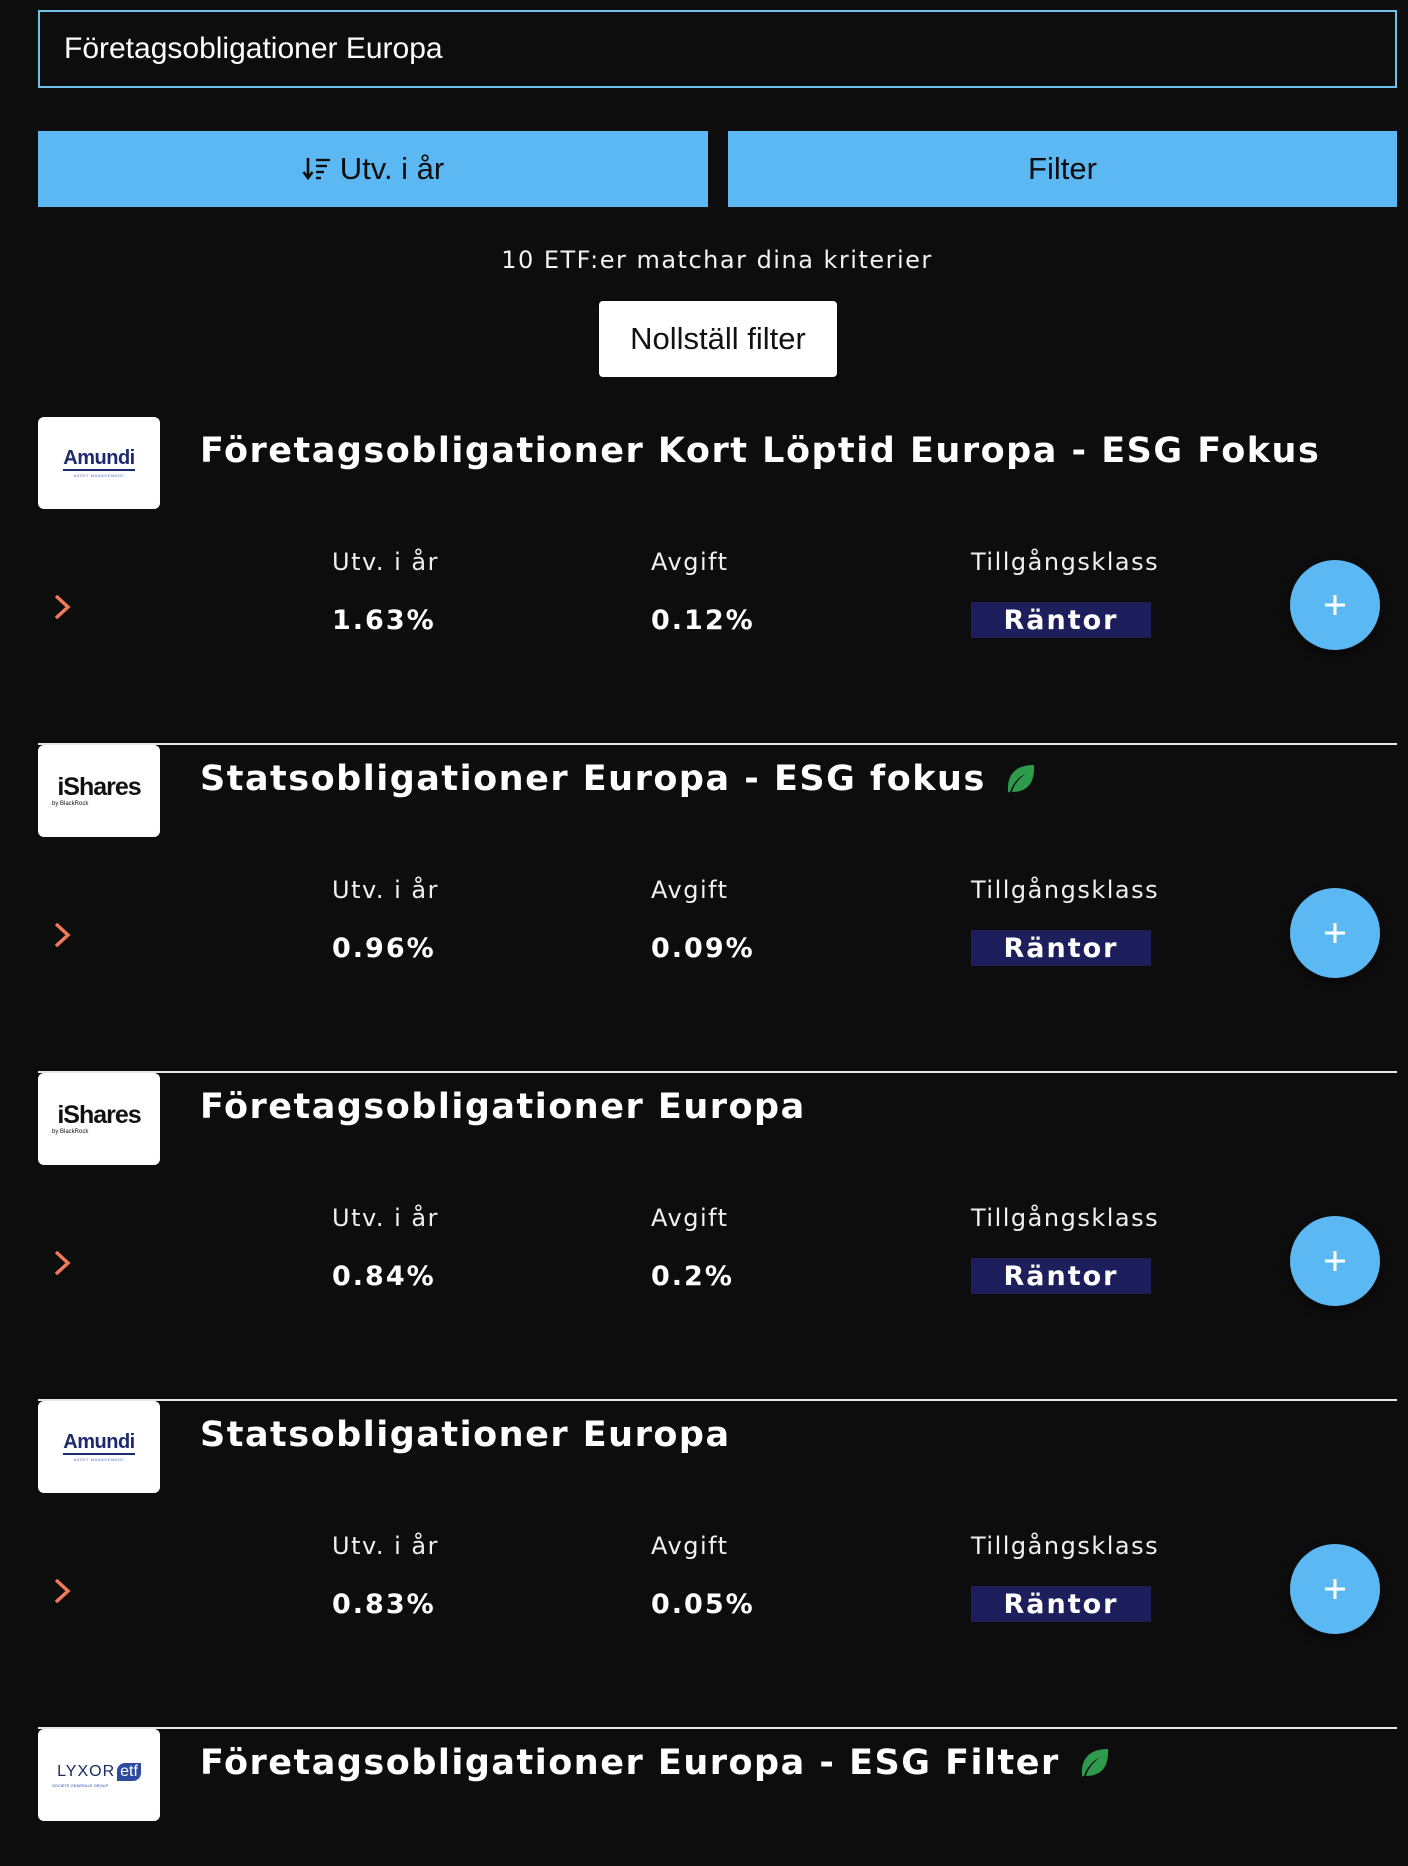  Describe the element at coordinates (129, 1771) in the screenshot. I see `logo-etf-text: etf` at that location.